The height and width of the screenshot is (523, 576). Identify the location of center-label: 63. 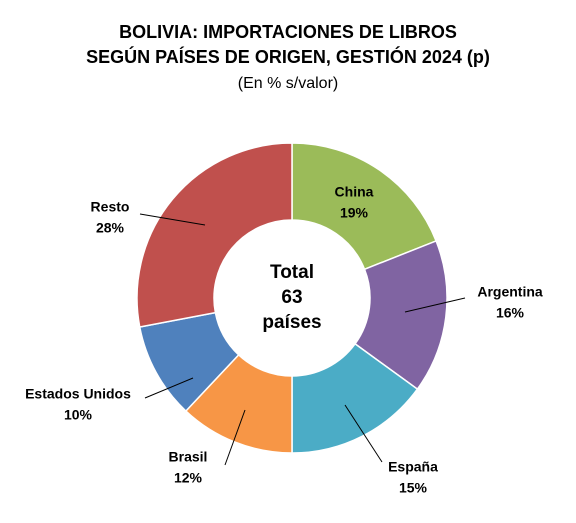
(291, 297).